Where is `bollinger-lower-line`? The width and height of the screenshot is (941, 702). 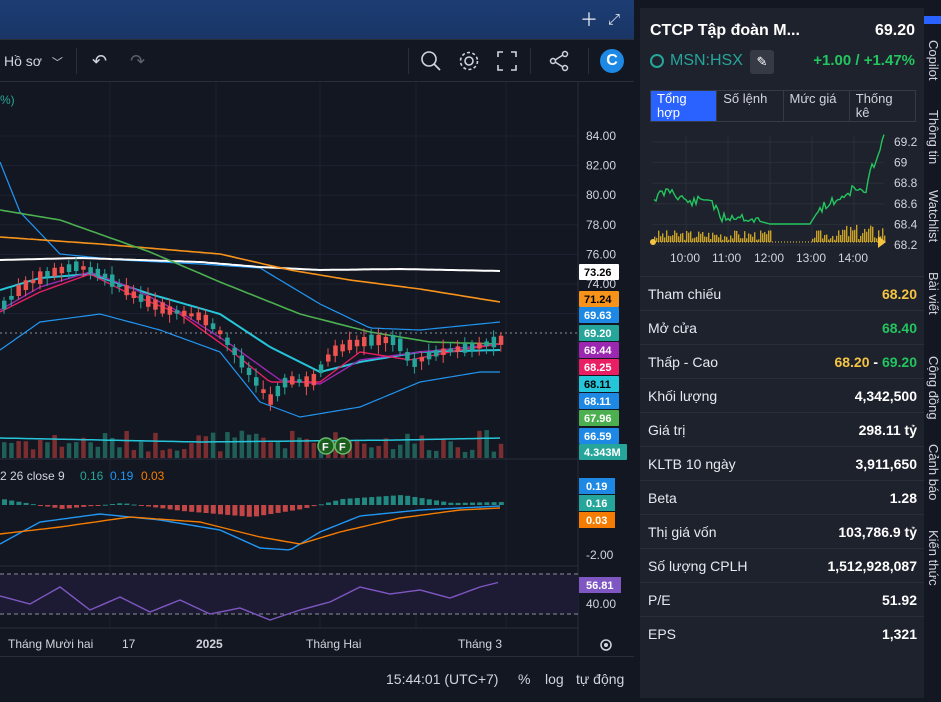
bollinger-lower-line is located at coordinates (250, 365).